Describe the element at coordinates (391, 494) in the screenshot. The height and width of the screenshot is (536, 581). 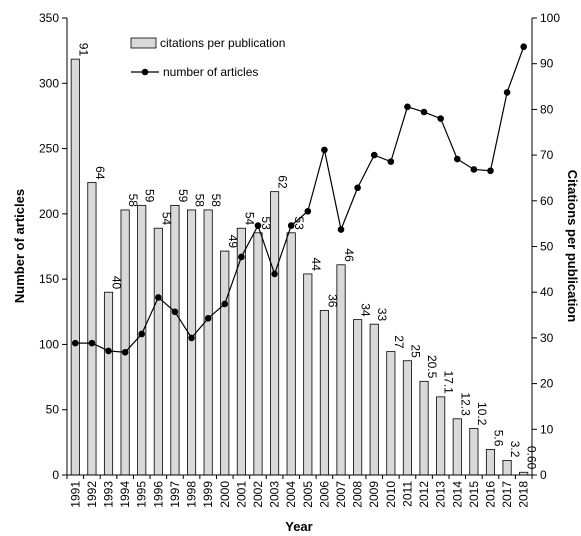
I see `x-tick-label-2010: 2010` at that location.